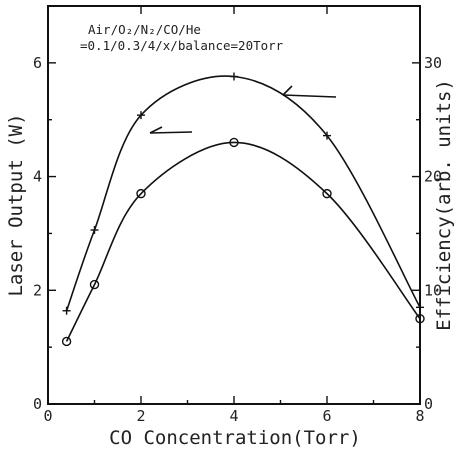 This screenshot has height=451, width=468. Describe the element at coordinates (433, 290) in the screenshot. I see `y-right-tick-label: 10` at that location.